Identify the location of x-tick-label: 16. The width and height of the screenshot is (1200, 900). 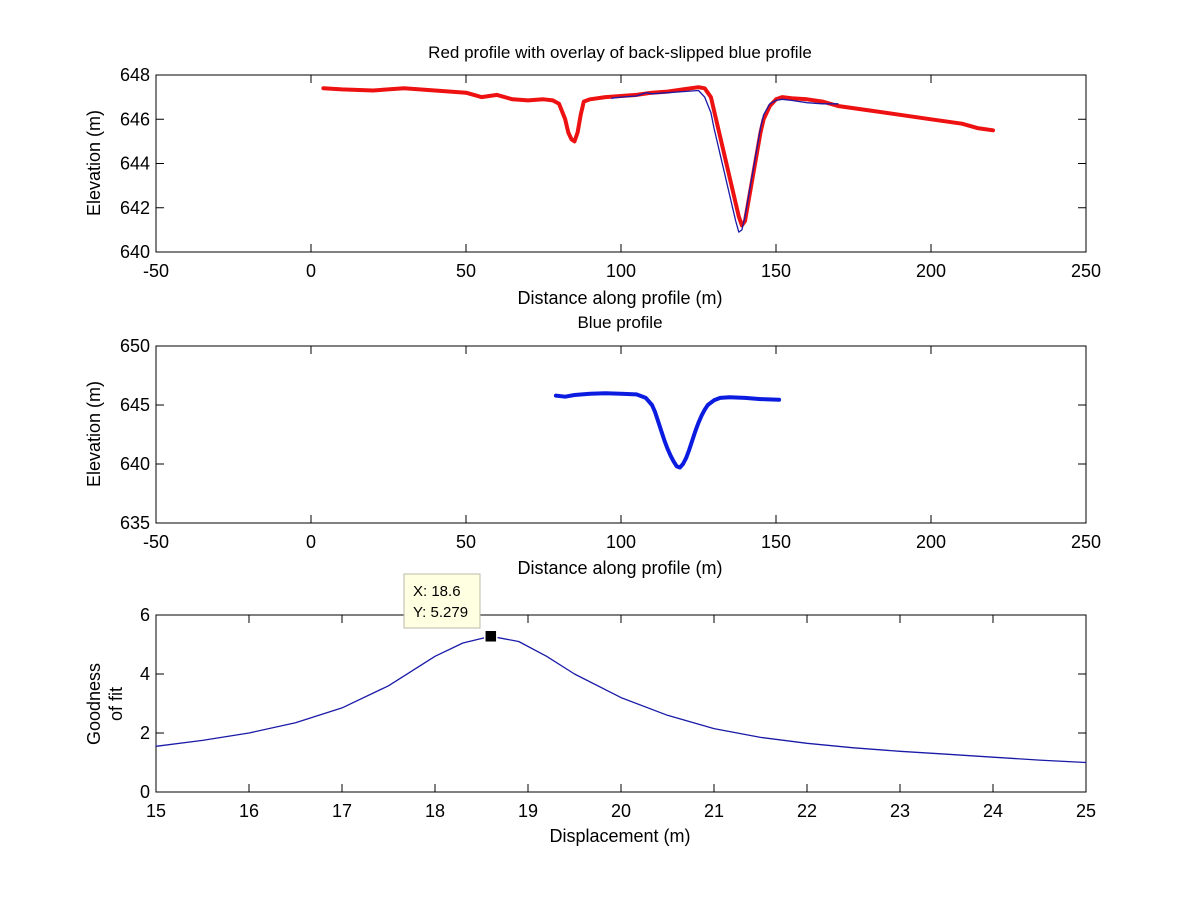
(249, 811).